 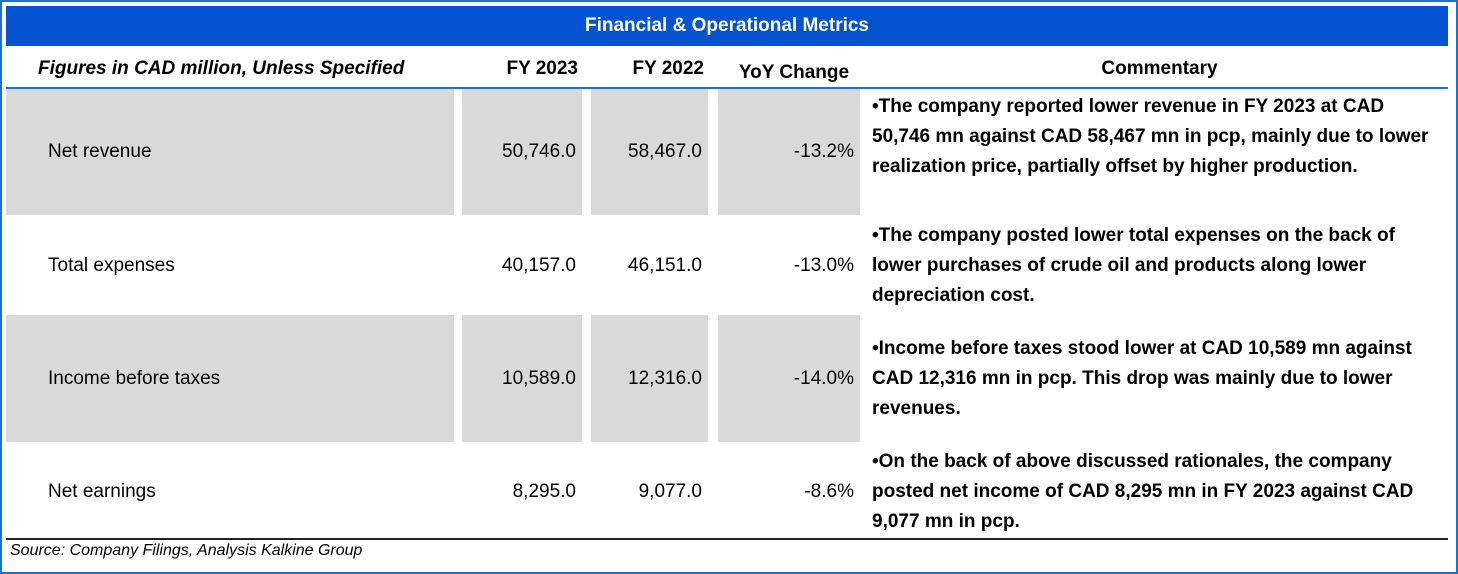 I want to click on row-yoy-total-expenses: -13.0%, so click(x=823, y=265).